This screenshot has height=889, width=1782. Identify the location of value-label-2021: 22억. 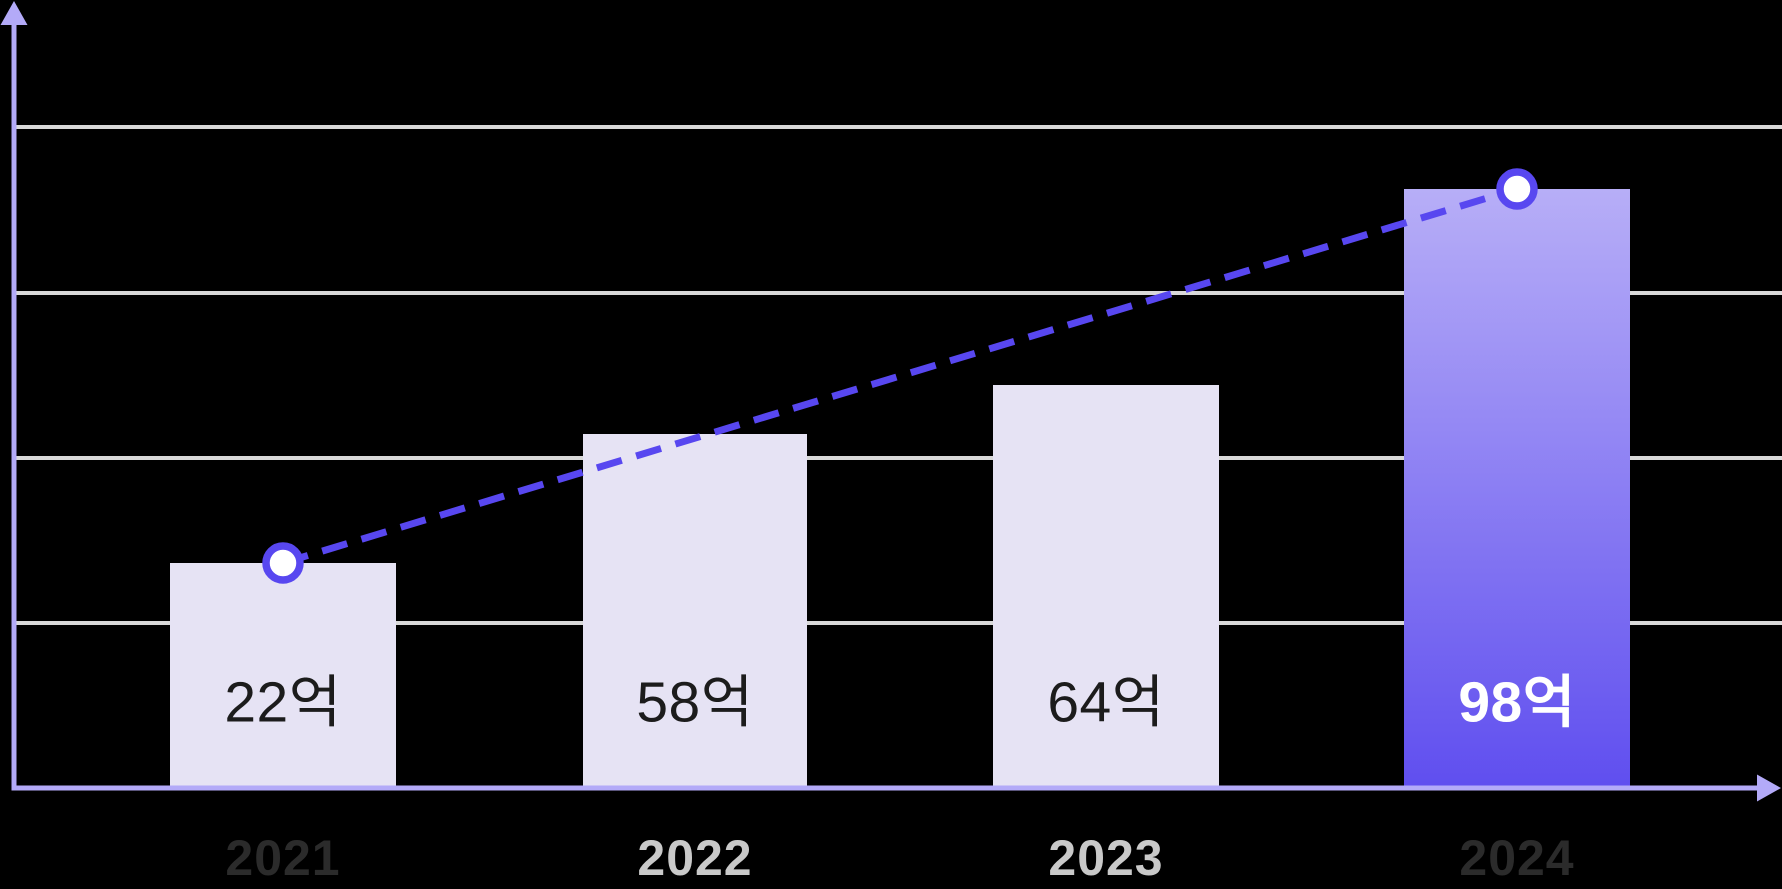
(283, 702).